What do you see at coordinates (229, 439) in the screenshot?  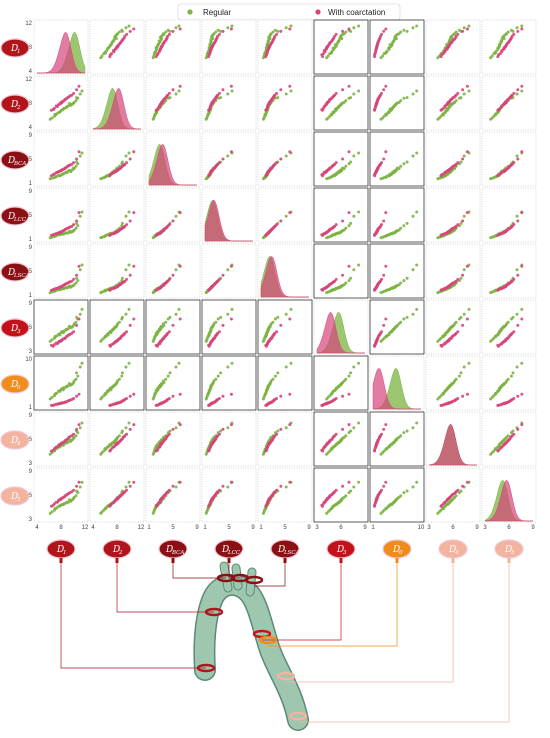 I see `panel-D4-DLCCA` at bounding box center [229, 439].